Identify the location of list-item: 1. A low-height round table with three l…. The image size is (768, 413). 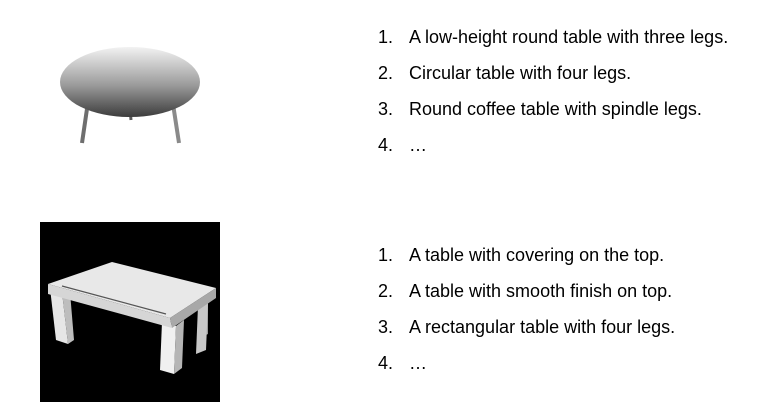
(553, 45).